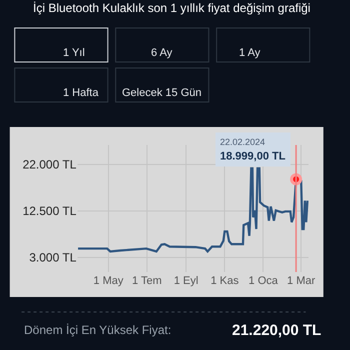 The image size is (350, 350). I want to click on x-tick-label: 1 Mar, so click(301, 281).